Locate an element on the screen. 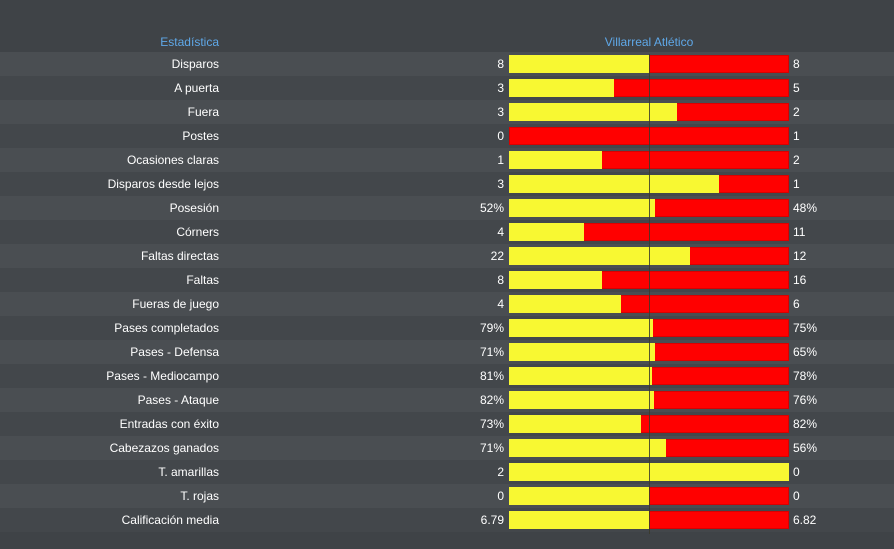  comparison-bar is located at coordinates (649, 328).